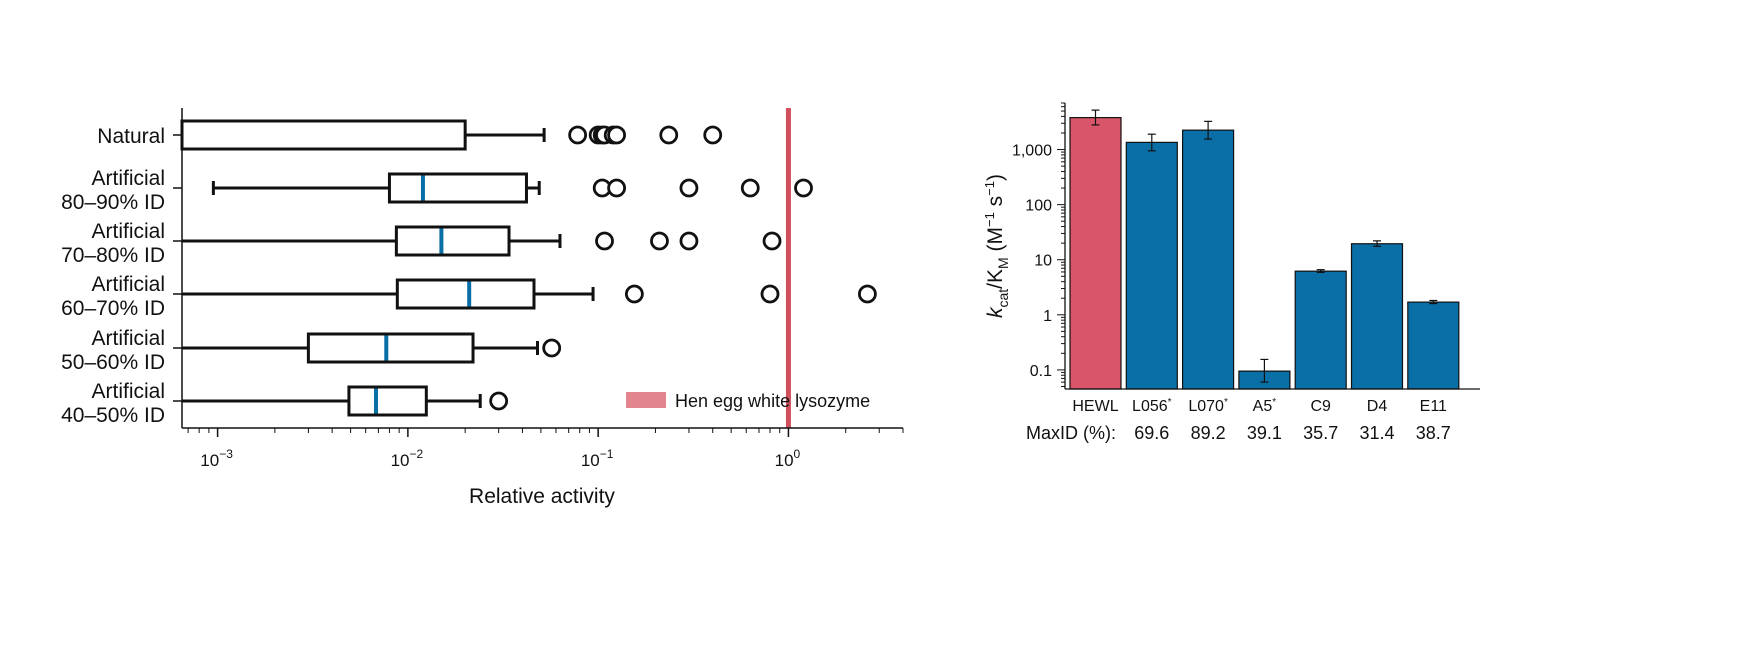 Image resolution: width=1762 pixels, height=654 pixels. I want to click on y-axis-title-part: −1, so click(989, 188).